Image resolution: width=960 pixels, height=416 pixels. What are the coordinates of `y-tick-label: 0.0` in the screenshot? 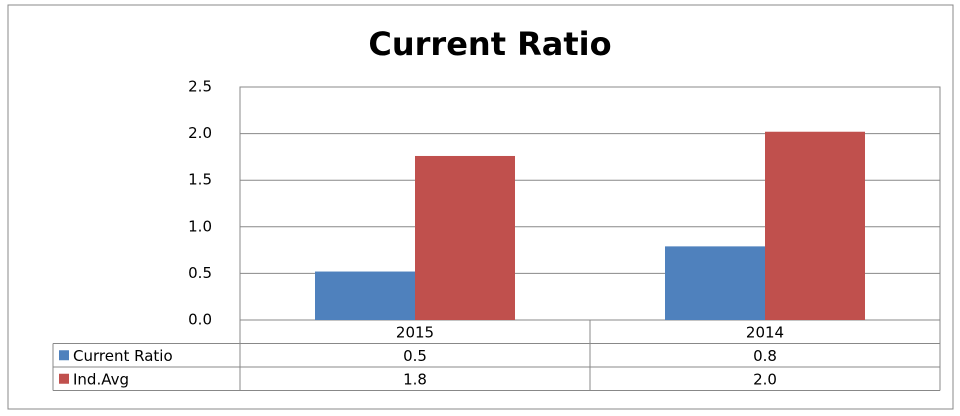 It's located at (200, 320).